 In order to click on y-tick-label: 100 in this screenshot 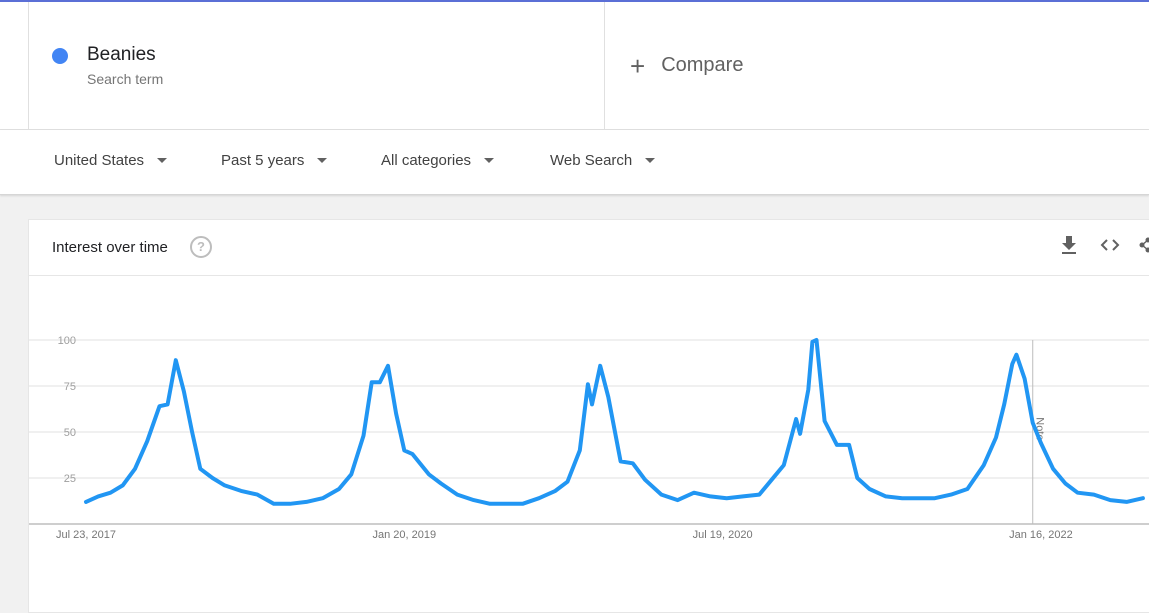, I will do `click(67, 341)`.